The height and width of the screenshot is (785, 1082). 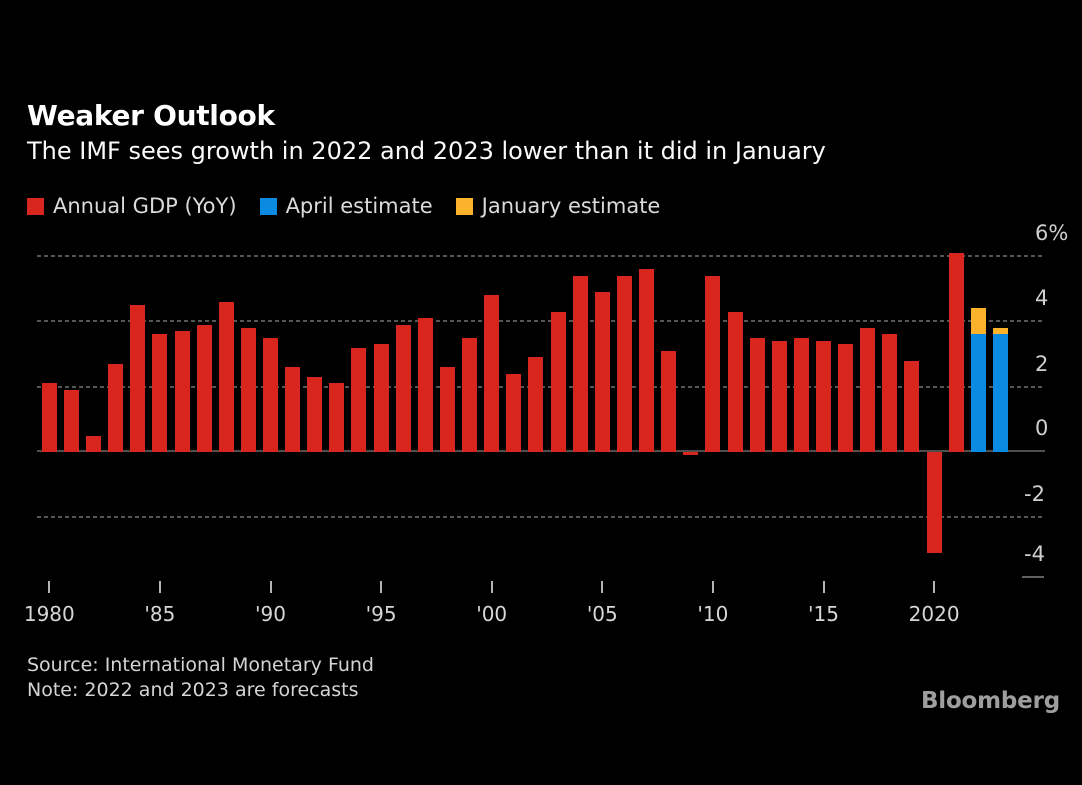 I want to click on bar-2020-annual-gdp-yoy, so click(x=934, y=503).